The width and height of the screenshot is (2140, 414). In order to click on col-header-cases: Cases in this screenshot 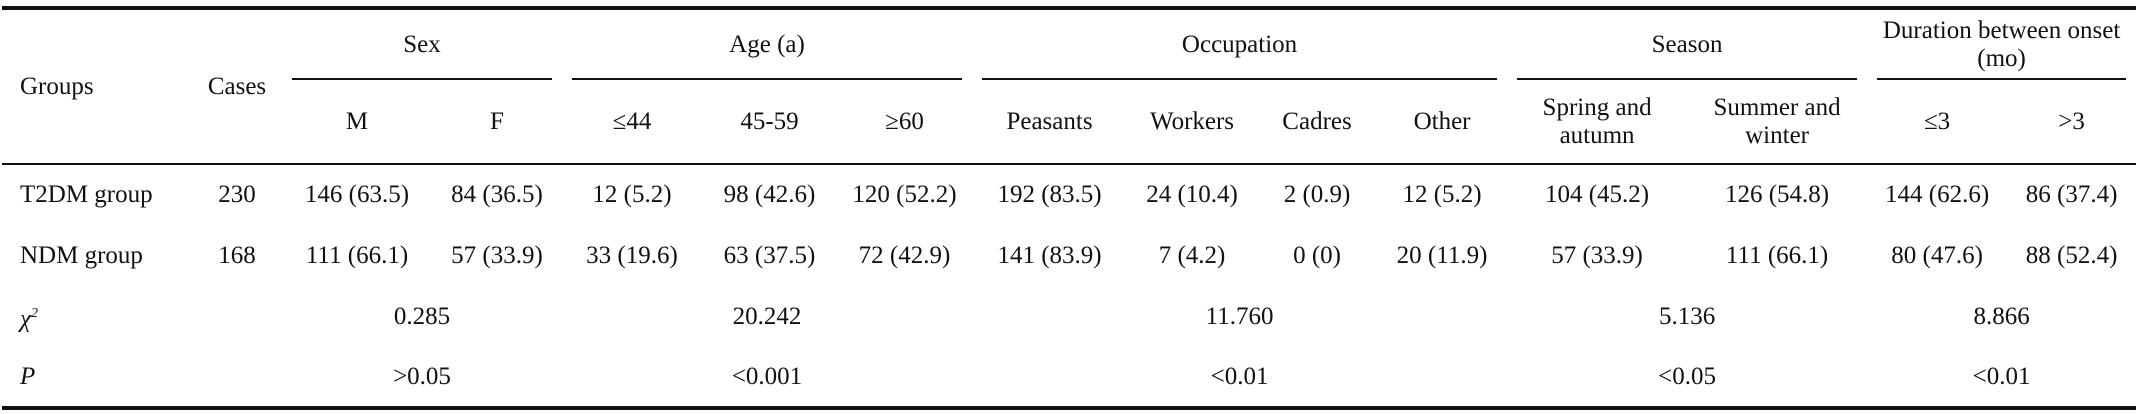, I will do `click(237, 86)`.